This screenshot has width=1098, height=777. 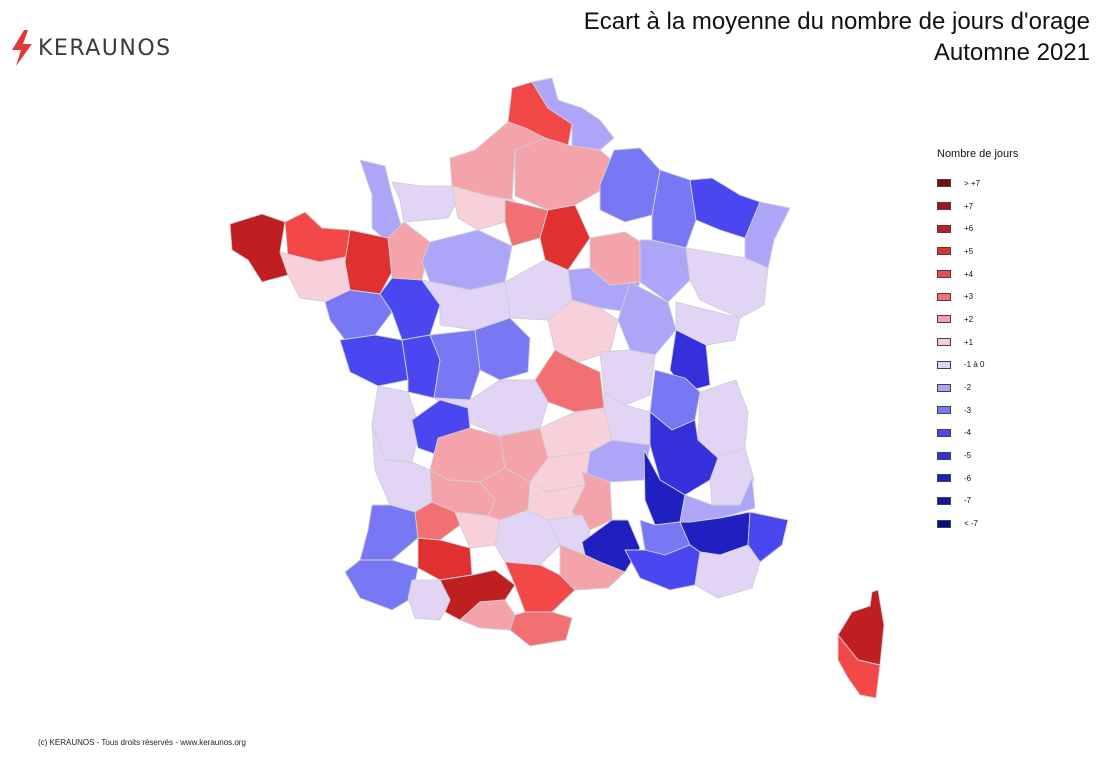 I want to click on legend-item: +2, so click(x=977, y=319).